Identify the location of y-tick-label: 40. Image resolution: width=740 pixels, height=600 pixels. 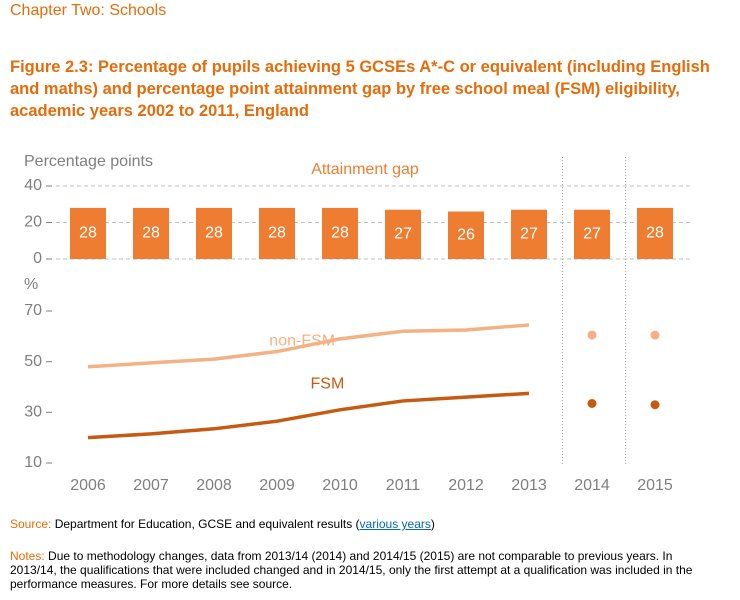
(33, 185).